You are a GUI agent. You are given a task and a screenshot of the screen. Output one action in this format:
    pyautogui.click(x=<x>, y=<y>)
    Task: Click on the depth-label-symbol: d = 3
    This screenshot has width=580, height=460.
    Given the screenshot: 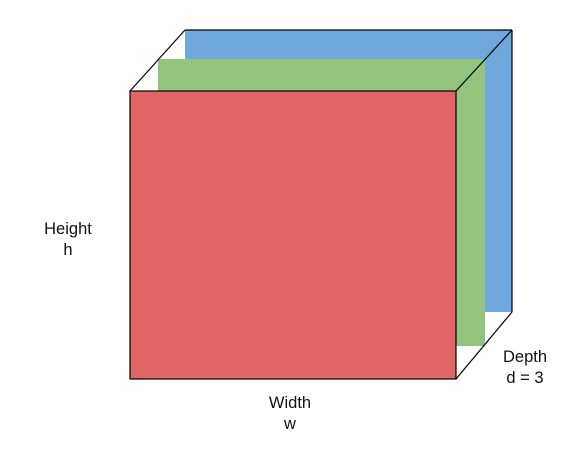 What is the action you would take?
    pyautogui.click(x=525, y=378)
    